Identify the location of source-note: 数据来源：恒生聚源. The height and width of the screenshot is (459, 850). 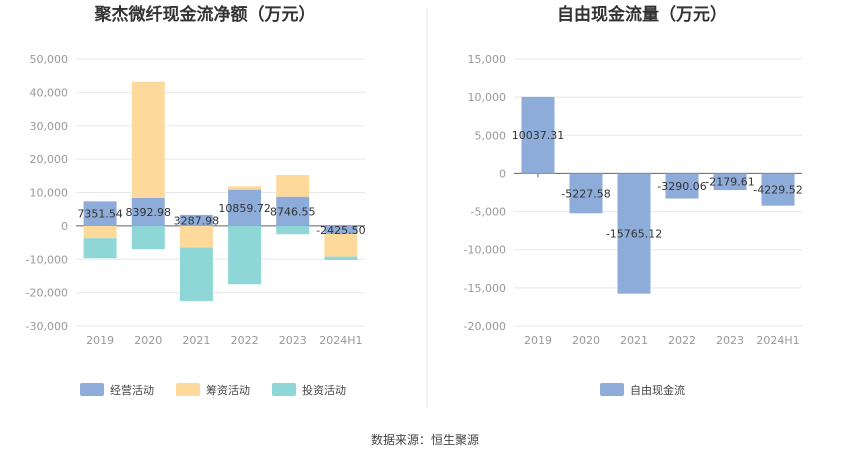
(425, 439).